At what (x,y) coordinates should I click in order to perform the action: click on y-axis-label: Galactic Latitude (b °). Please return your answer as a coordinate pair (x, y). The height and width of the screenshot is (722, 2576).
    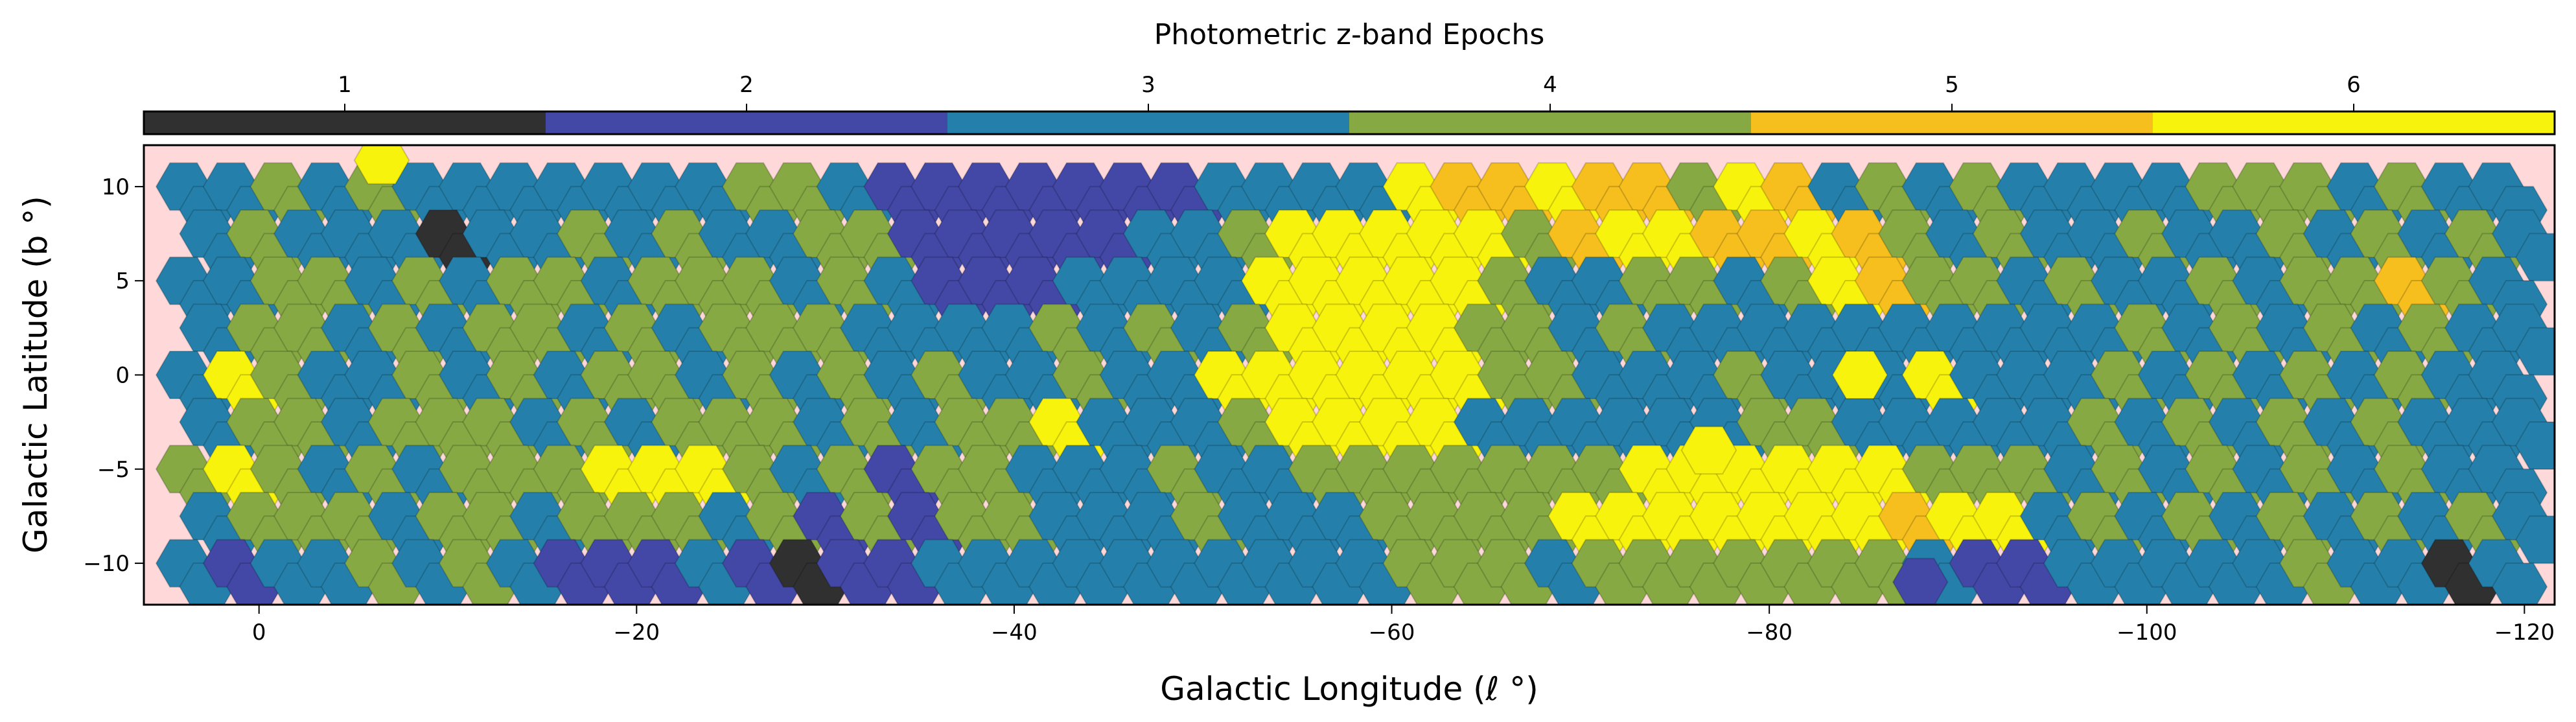
    Looking at the image, I should click on (36, 374).